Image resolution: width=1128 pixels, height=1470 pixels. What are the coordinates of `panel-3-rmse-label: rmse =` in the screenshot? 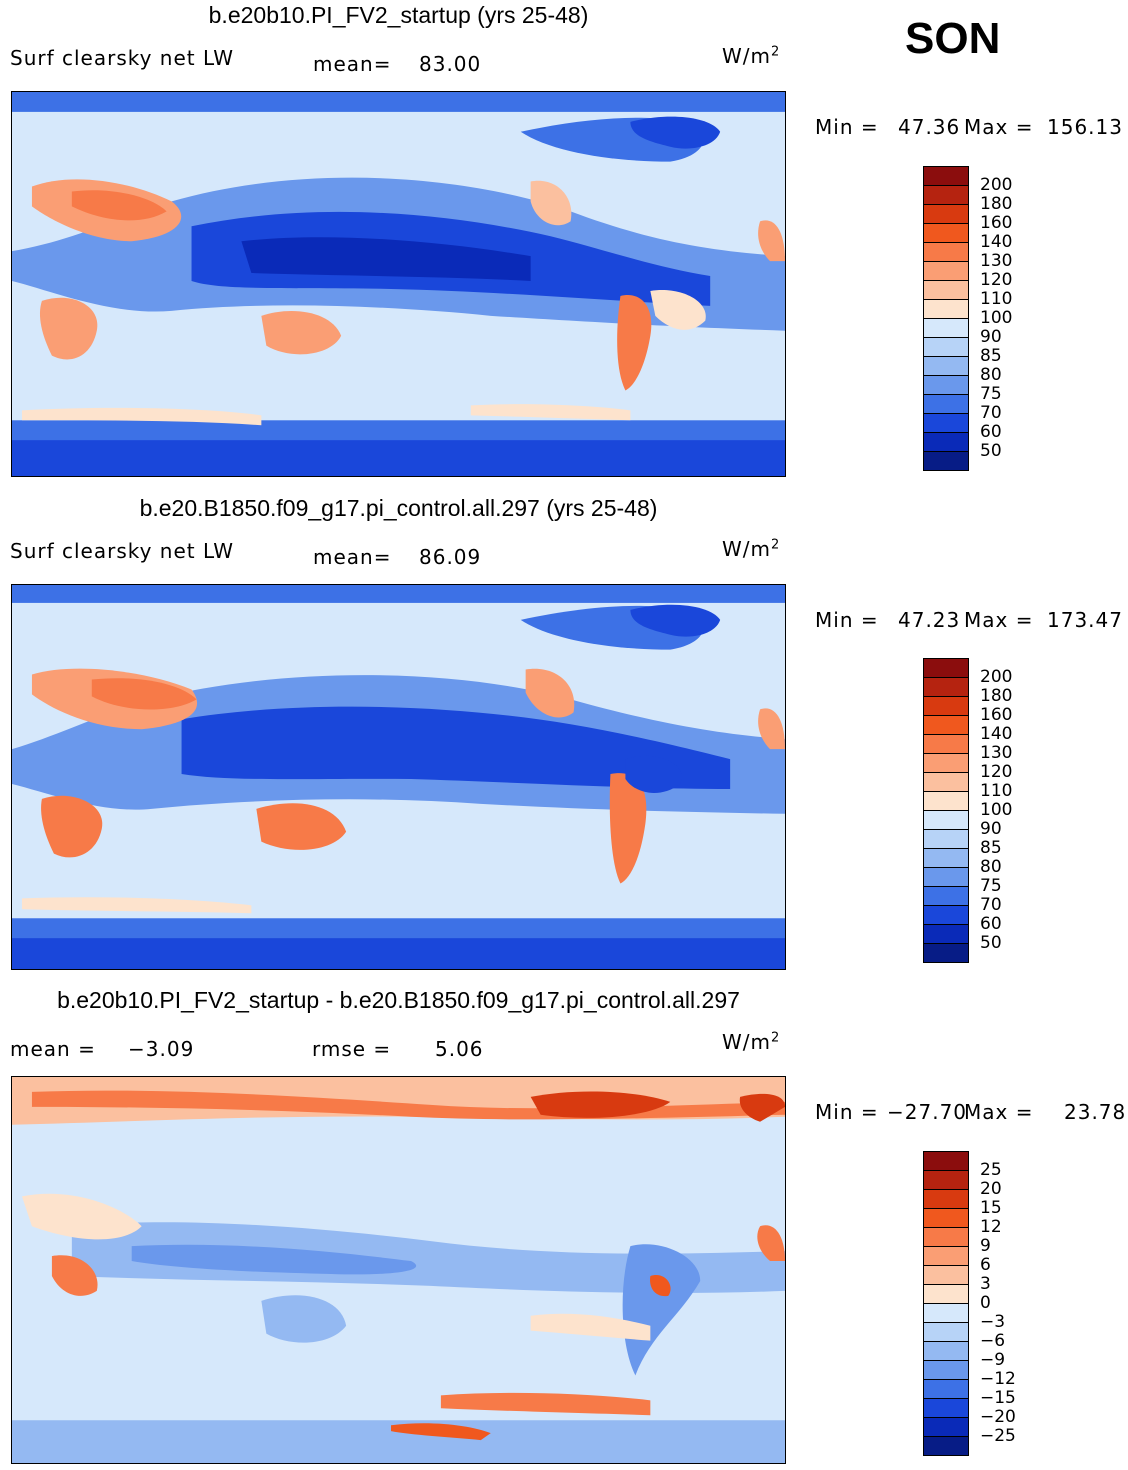 It's located at (352, 1049).